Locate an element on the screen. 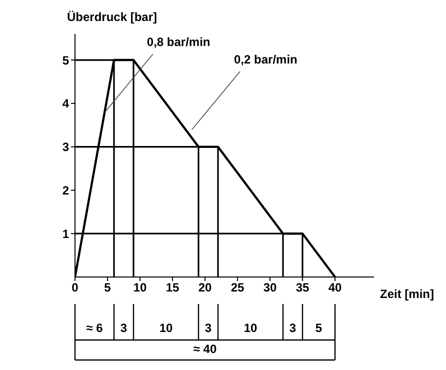  text: 5 is located at coordinates (318, 328).